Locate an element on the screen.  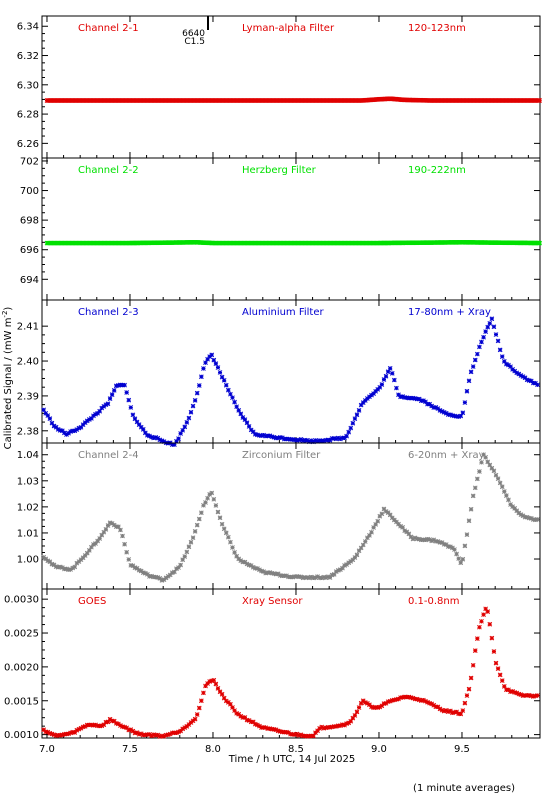
y-axis-title-superscript: -2 is located at coordinates (5, 314).